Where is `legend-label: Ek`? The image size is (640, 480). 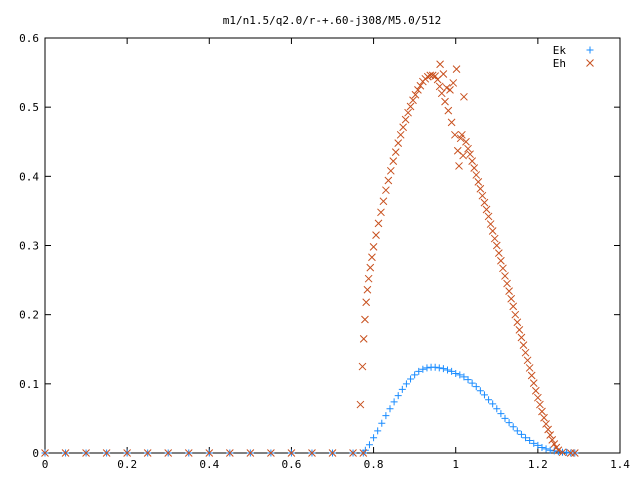 legend-label: Ek is located at coordinates (560, 50).